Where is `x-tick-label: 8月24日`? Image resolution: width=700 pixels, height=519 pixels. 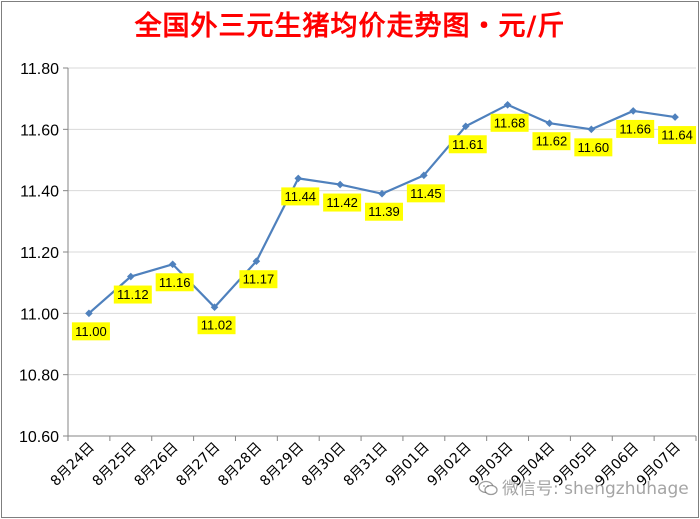
x-tick-label: 8月24日 is located at coordinates (73, 465).